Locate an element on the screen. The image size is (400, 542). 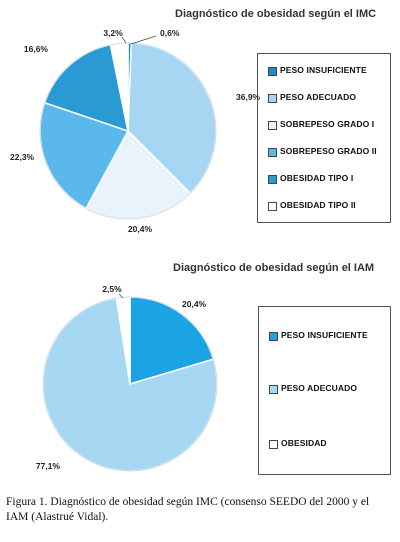
data-label: 77,1% is located at coordinates (48, 466).